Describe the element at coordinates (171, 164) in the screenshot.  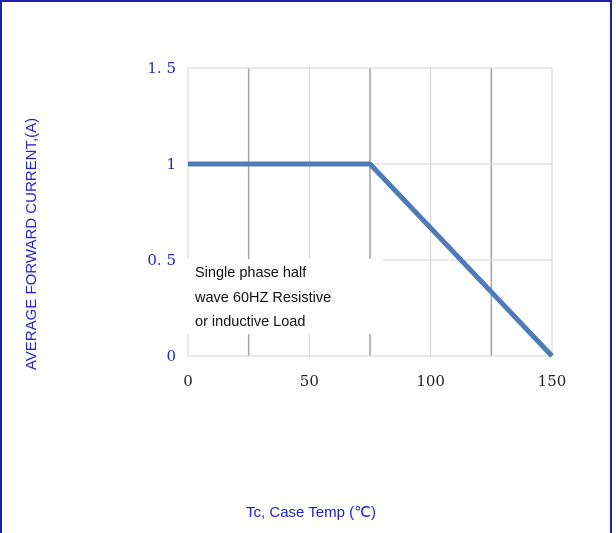
I see `y-tick-label: 1` at that location.